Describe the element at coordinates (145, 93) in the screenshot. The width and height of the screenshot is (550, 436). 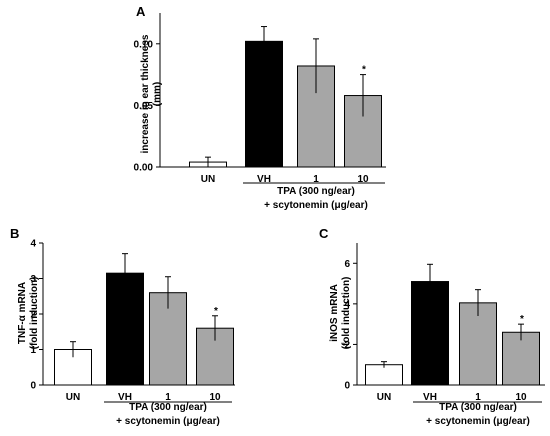
I see `y-axis-label-line: increase in ear thickness` at that location.